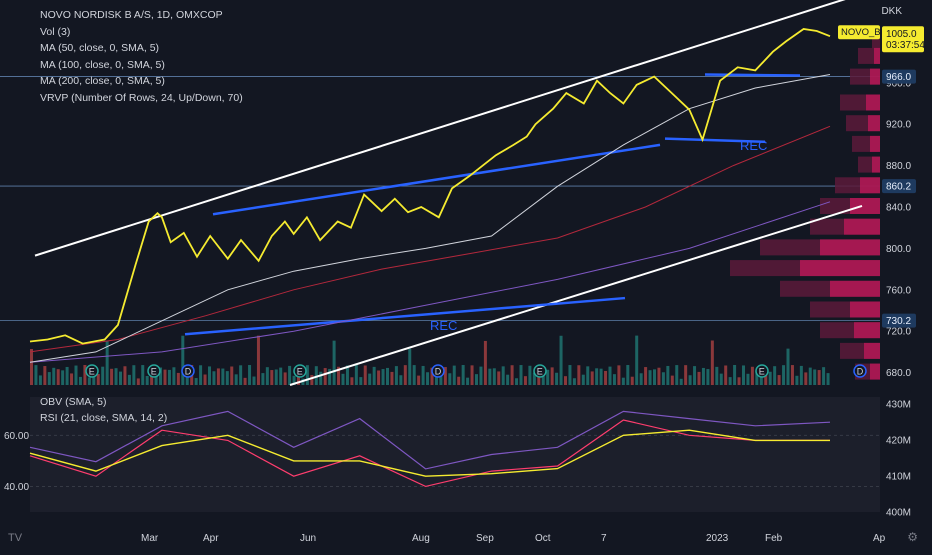  What do you see at coordinates (898, 332) in the screenshot?
I see `price-tick-label: 720.0` at bounding box center [898, 332].